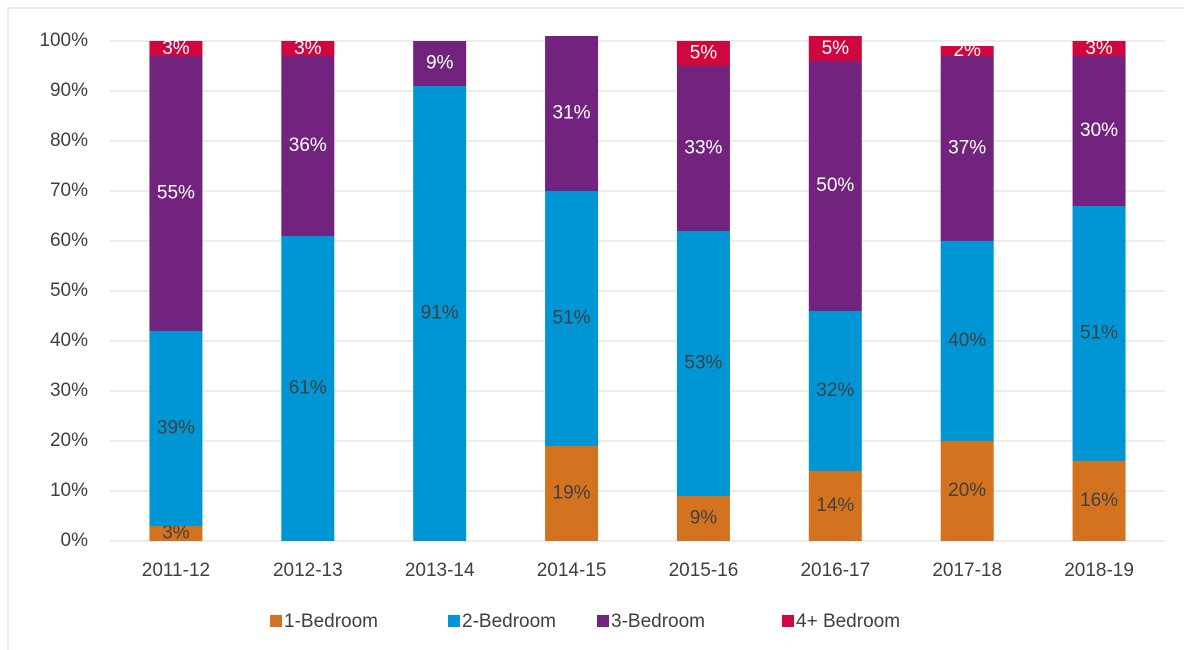 The image size is (1184, 650). What do you see at coordinates (1099, 570) in the screenshot?
I see `x-tick-label: 2018-19` at bounding box center [1099, 570].